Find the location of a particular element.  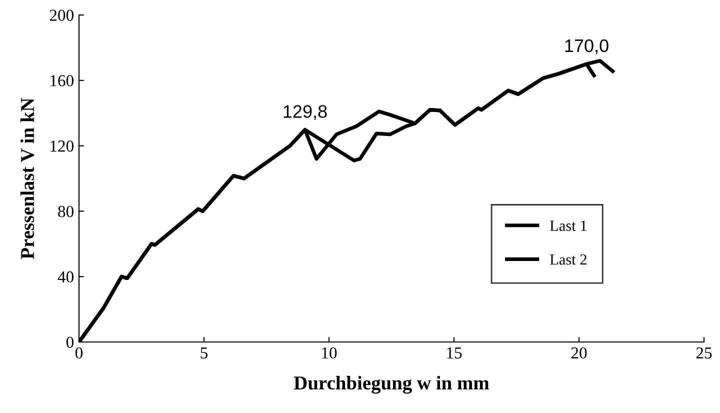

y-tick-label: 80 is located at coordinates (66, 212).